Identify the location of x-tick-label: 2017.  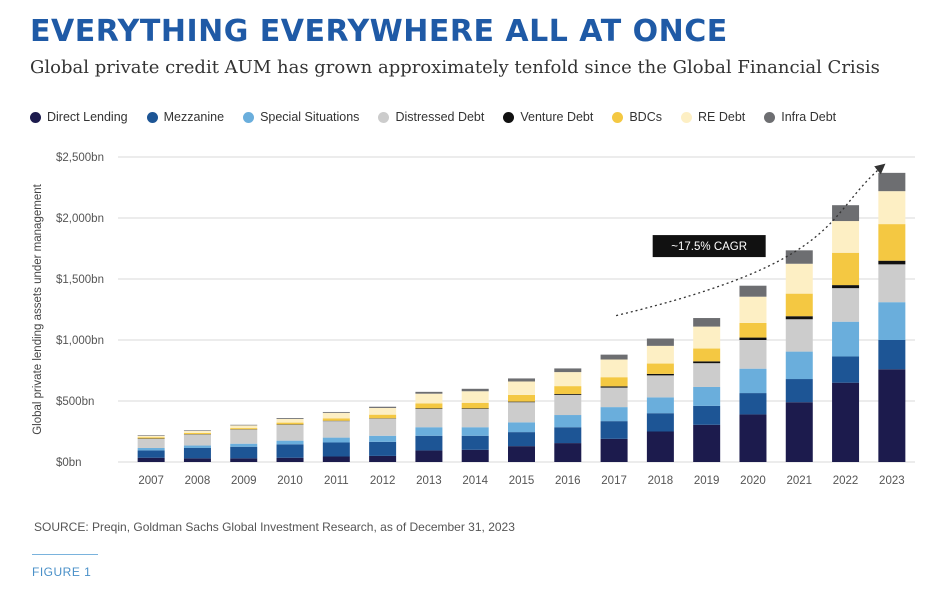
(614, 481).